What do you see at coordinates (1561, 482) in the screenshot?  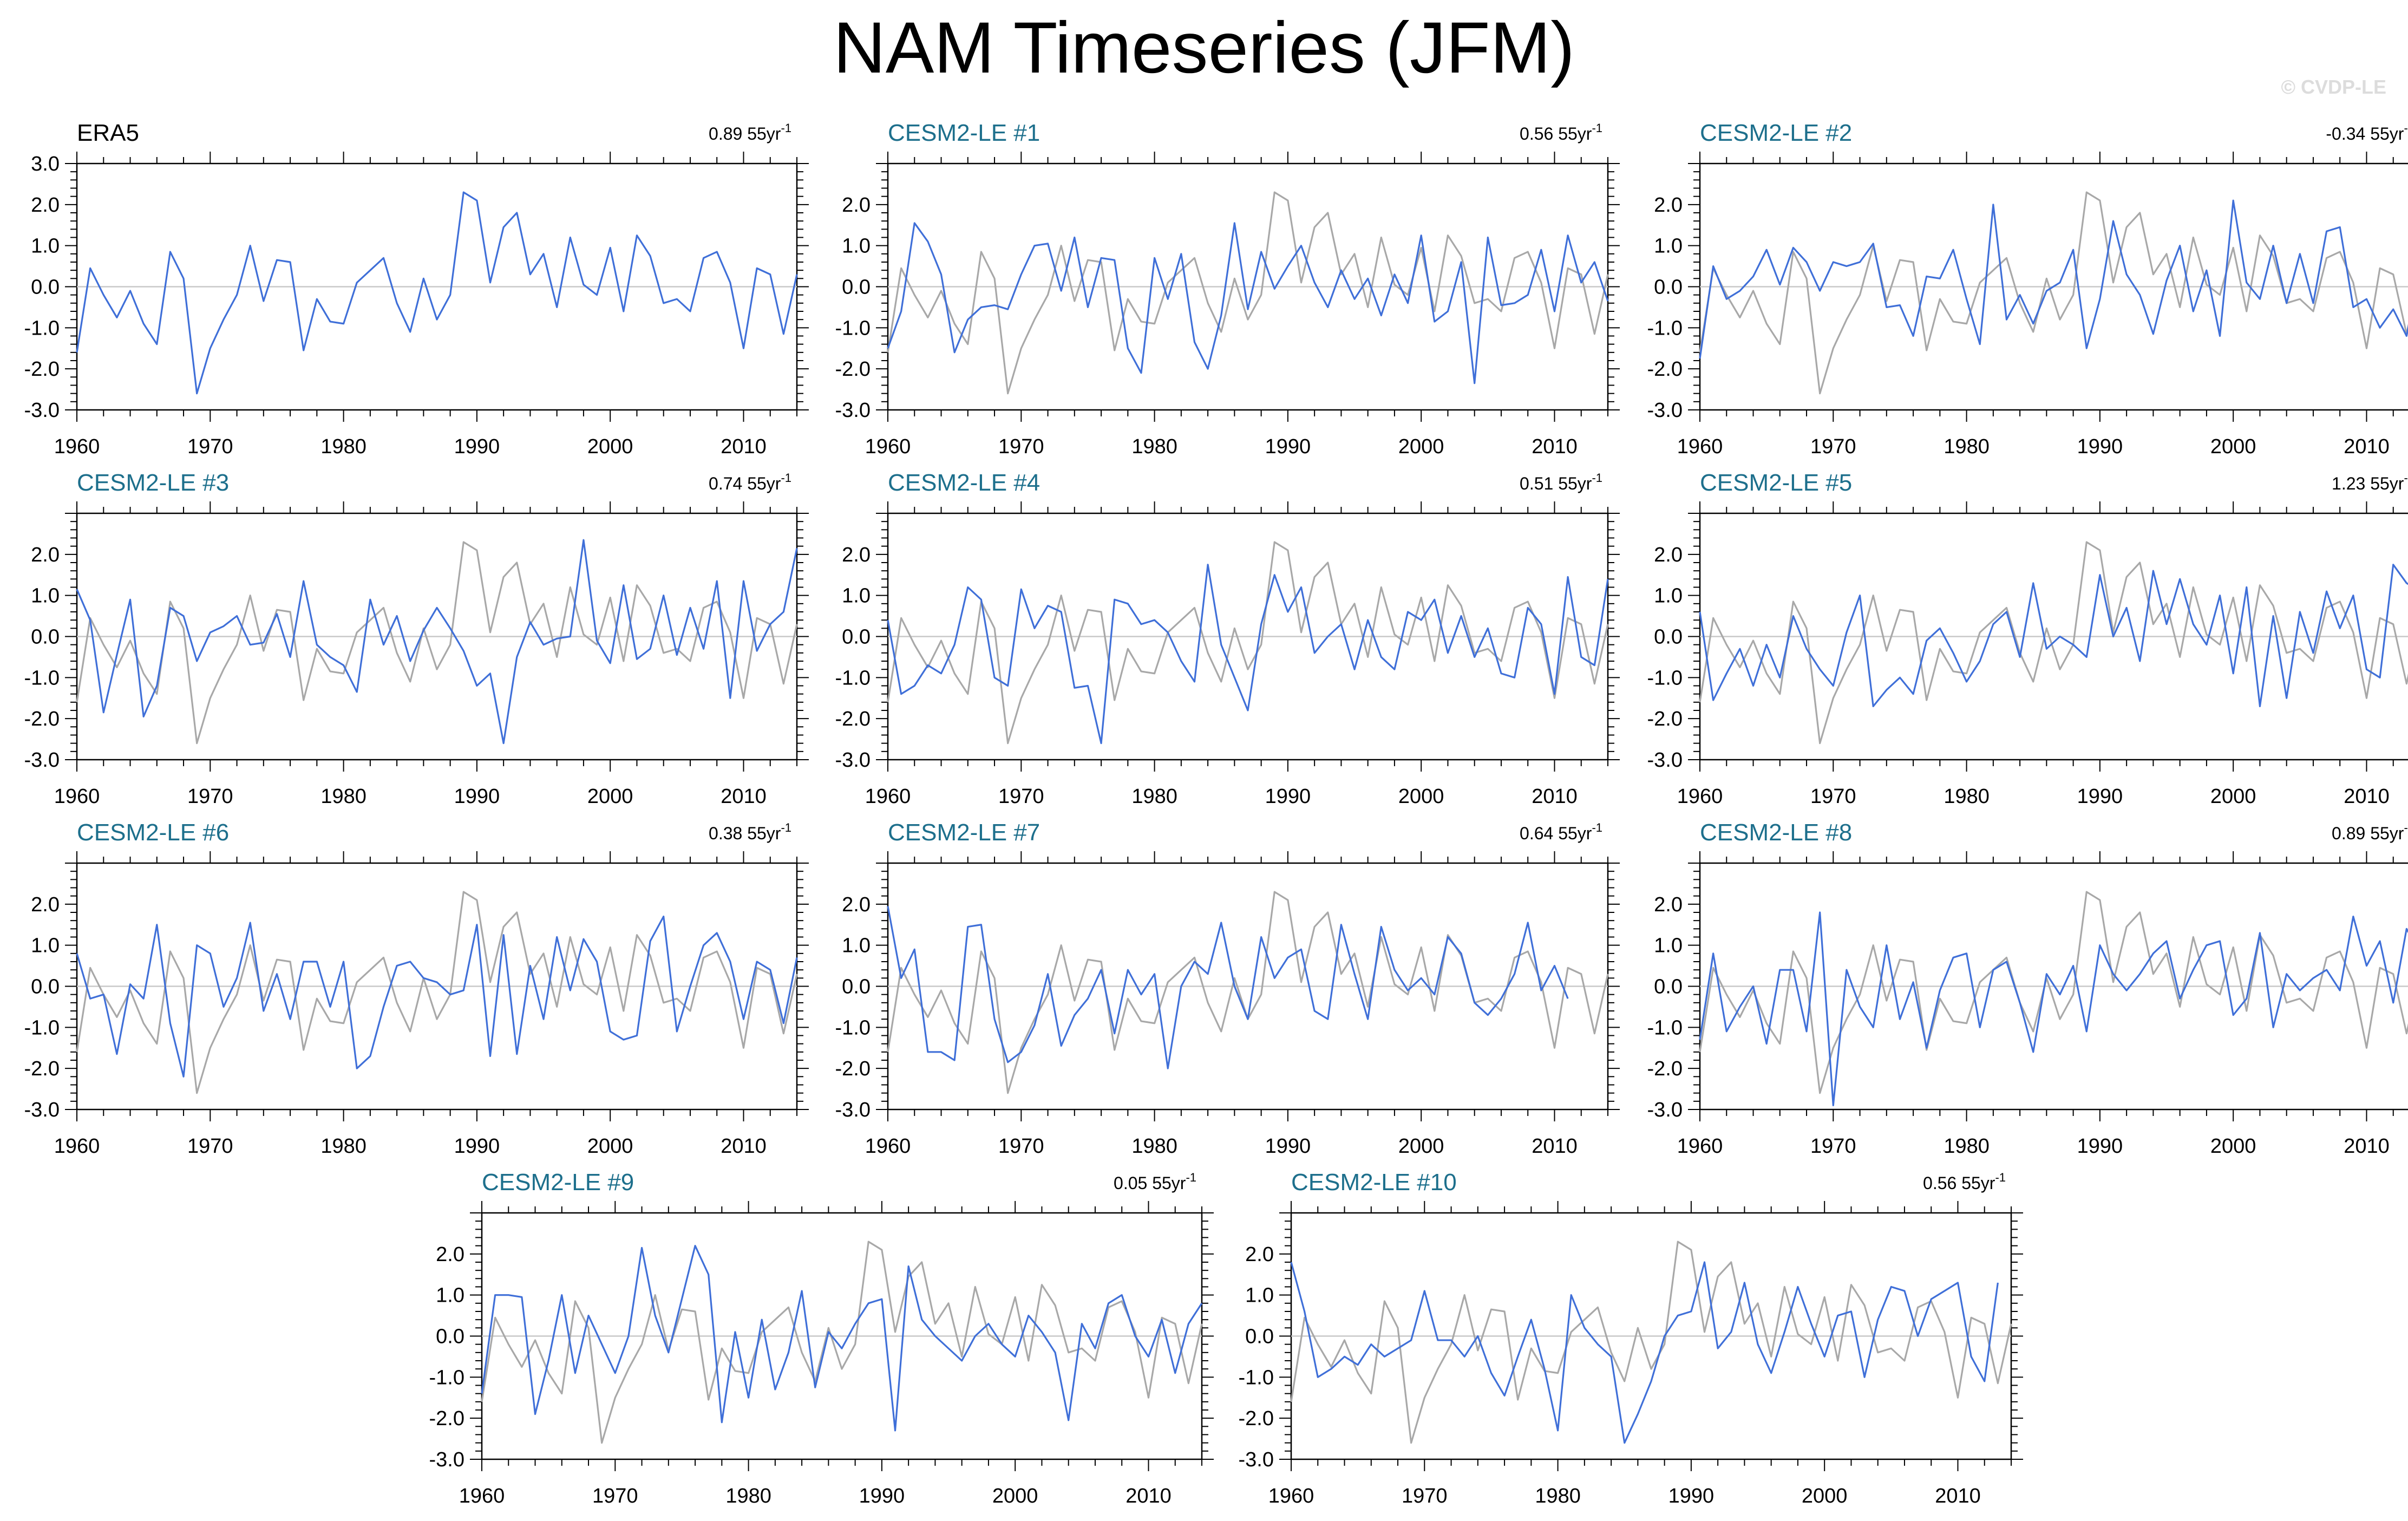 I see `trend-label: 0.51 55yr-1` at bounding box center [1561, 482].